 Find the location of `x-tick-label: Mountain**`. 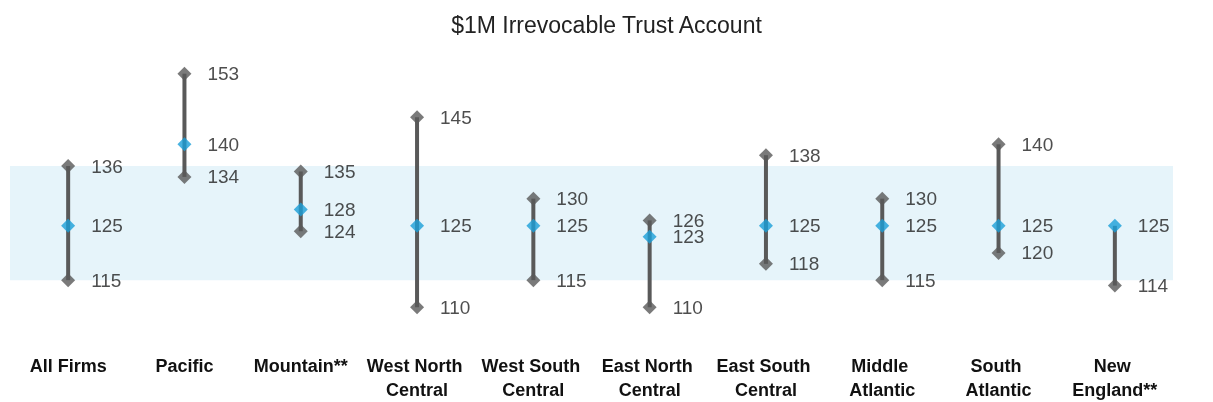

x-tick-label: Mountain** is located at coordinates (300, 366).